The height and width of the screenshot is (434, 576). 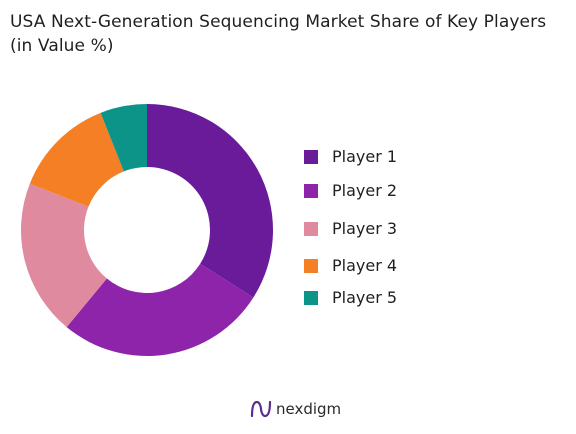 What do you see at coordinates (404, 191) in the screenshot?
I see `legend-item-player-2: Player 2` at bounding box center [404, 191].